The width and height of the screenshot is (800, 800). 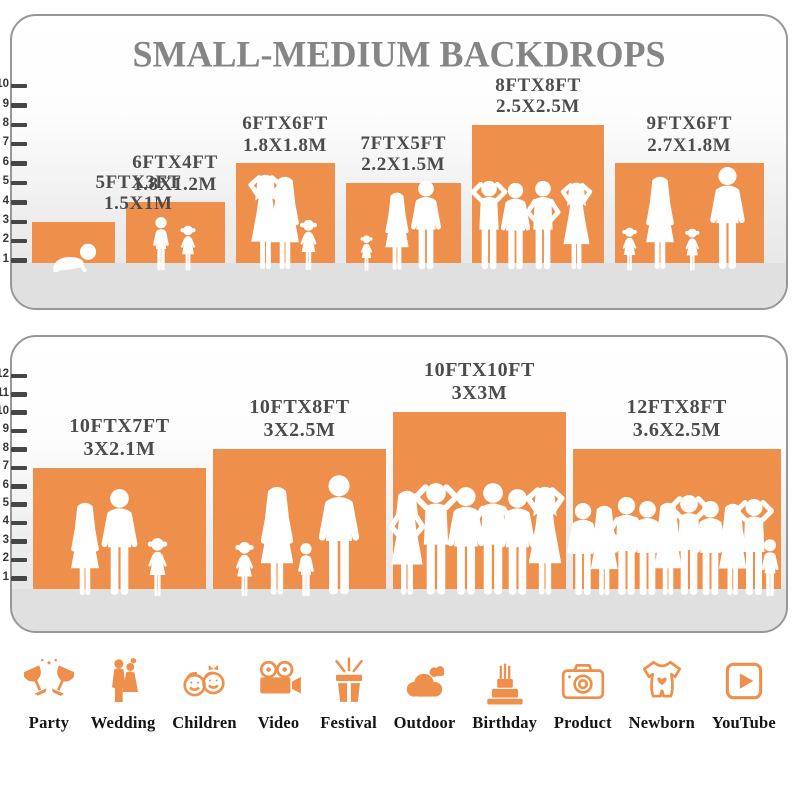 I want to click on youtube-icon, so click(x=744, y=681).